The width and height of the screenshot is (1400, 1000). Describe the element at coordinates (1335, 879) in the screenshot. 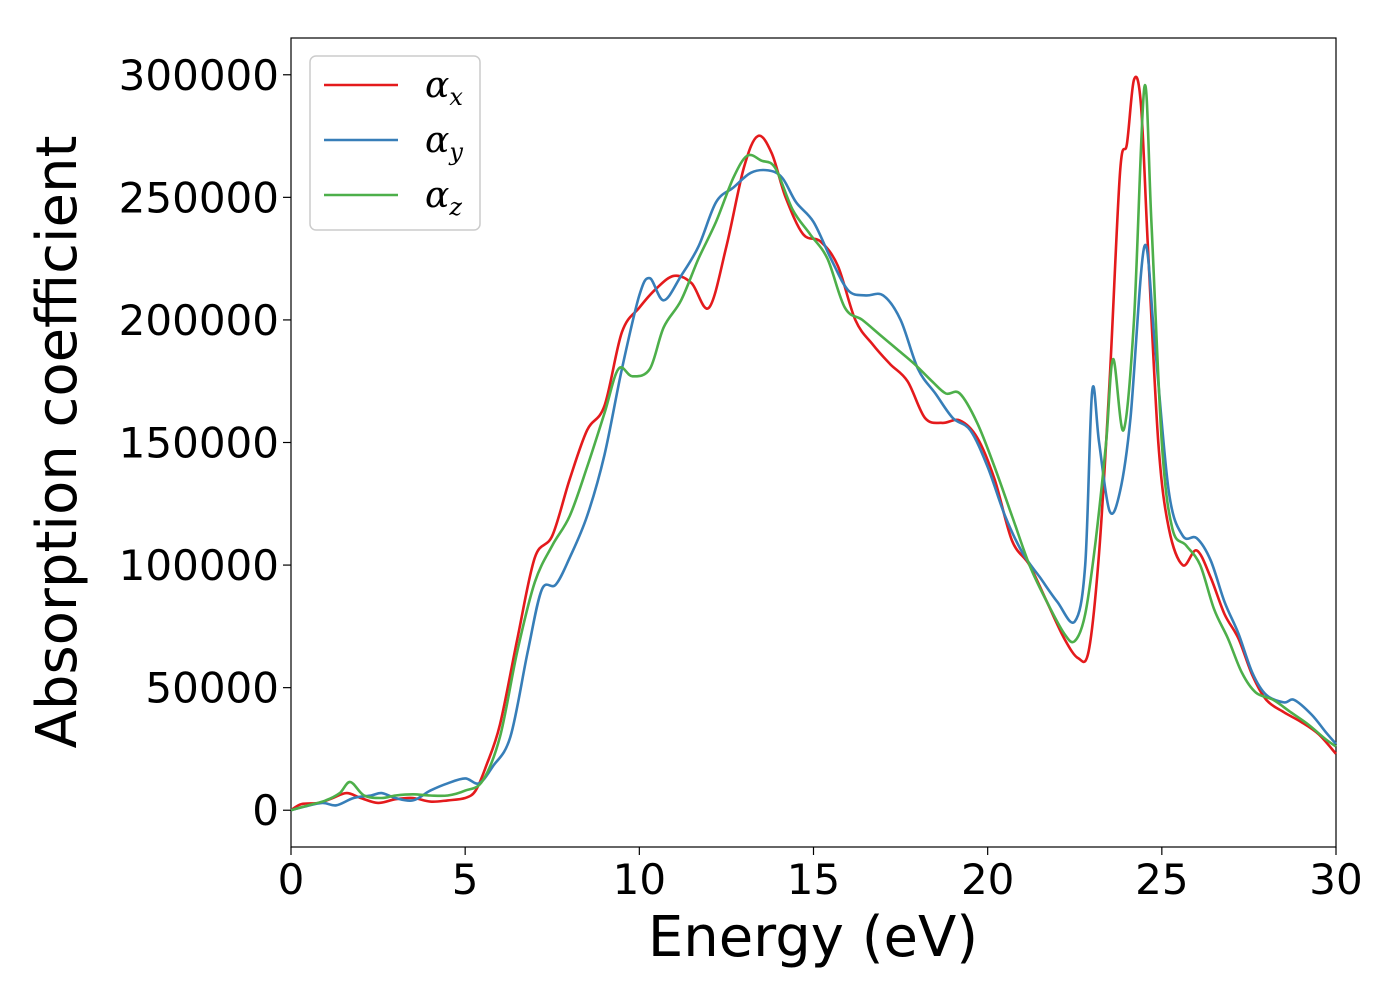

I see `x-tick-label: 30` at that location.